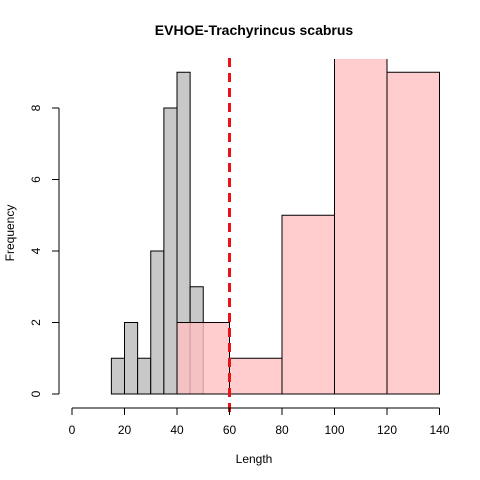 The width and height of the screenshot is (480, 480). What do you see at coordinates (36, 393) in the screenshot?
I see `y-tick-label: 0` at bounding box center [36, 393].